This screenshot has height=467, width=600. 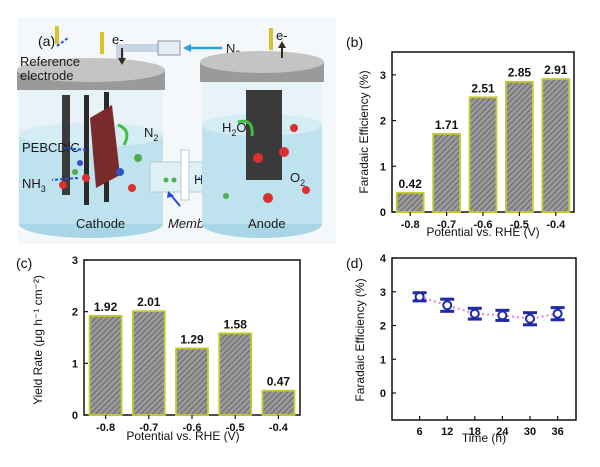 I want to click on reference-pointer, so click(x=62, y=42).